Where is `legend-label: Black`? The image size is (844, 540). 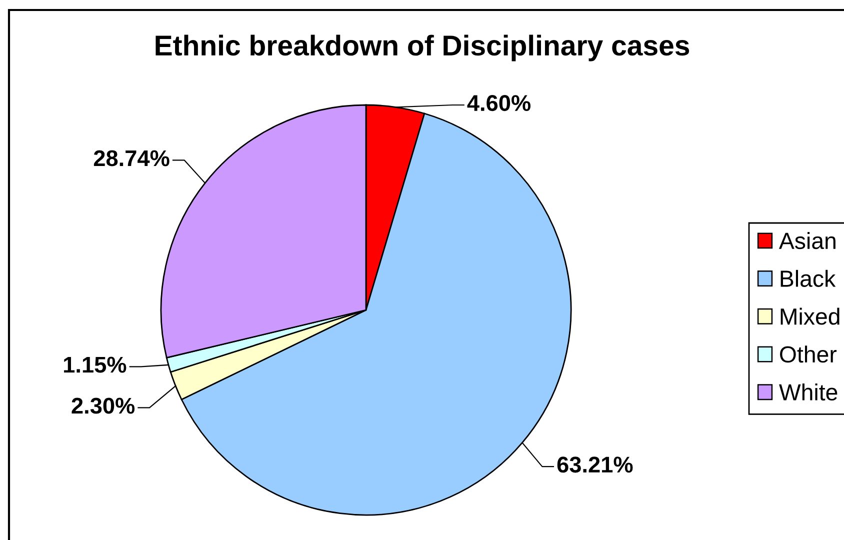
legend-label: Black is located at coordinates (808, 278).